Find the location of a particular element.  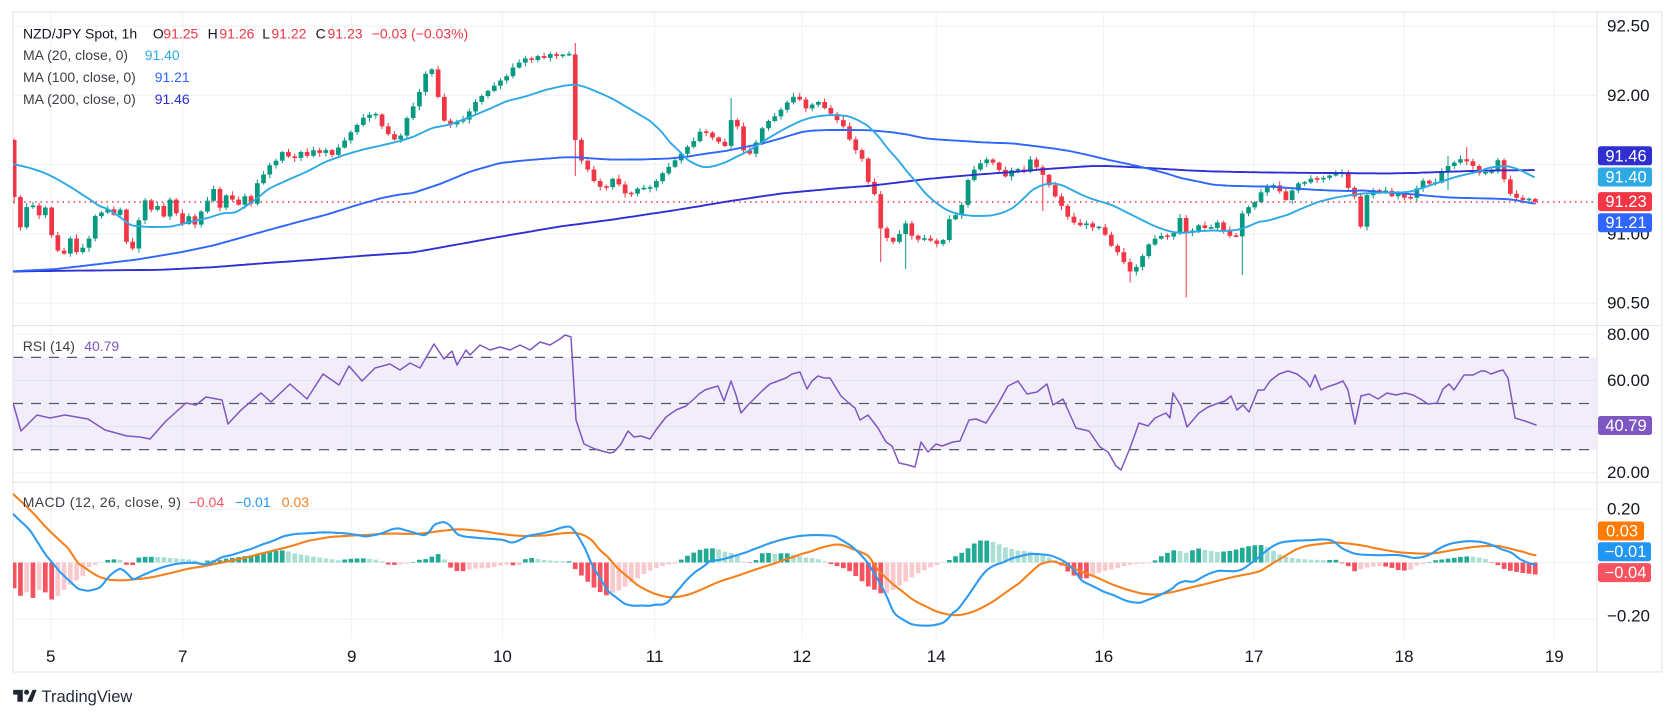

svg-text: 9 is located at coordinates (351, 656).